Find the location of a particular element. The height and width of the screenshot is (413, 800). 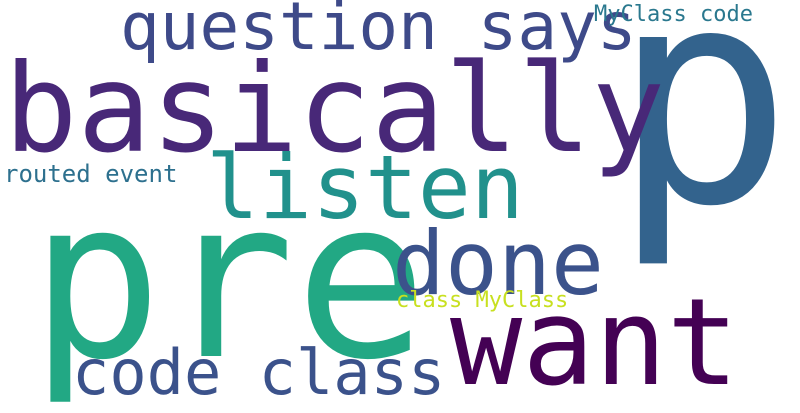

word-question-says: question says is located at coordinates (378, 30).